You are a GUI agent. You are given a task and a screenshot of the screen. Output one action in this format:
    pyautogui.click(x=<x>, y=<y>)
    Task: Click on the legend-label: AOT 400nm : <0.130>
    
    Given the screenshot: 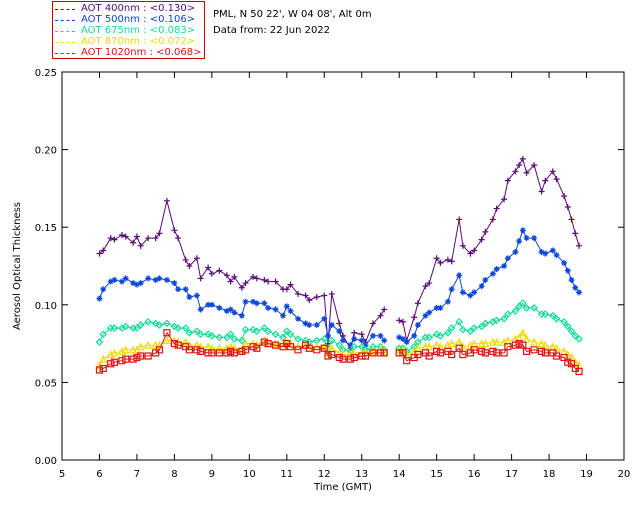 What is the action you would take?
    pyautogui.click(x=138, y=8)
    